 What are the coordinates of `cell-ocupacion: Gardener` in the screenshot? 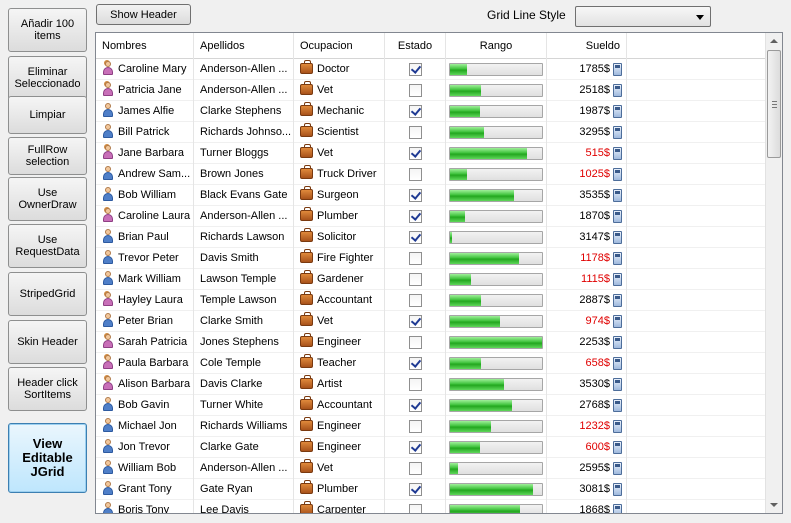 It's located at (339, 279).